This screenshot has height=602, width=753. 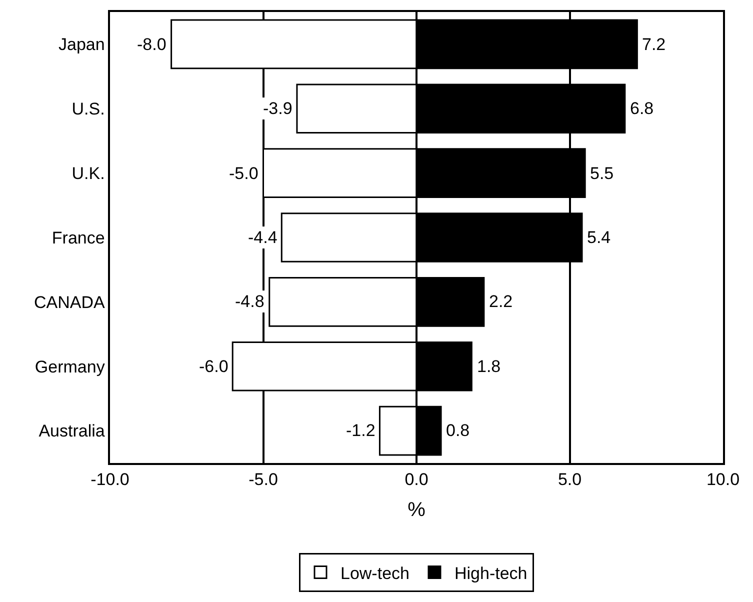 I want to click on data-label: 5.4, so click(x=599, y=237).